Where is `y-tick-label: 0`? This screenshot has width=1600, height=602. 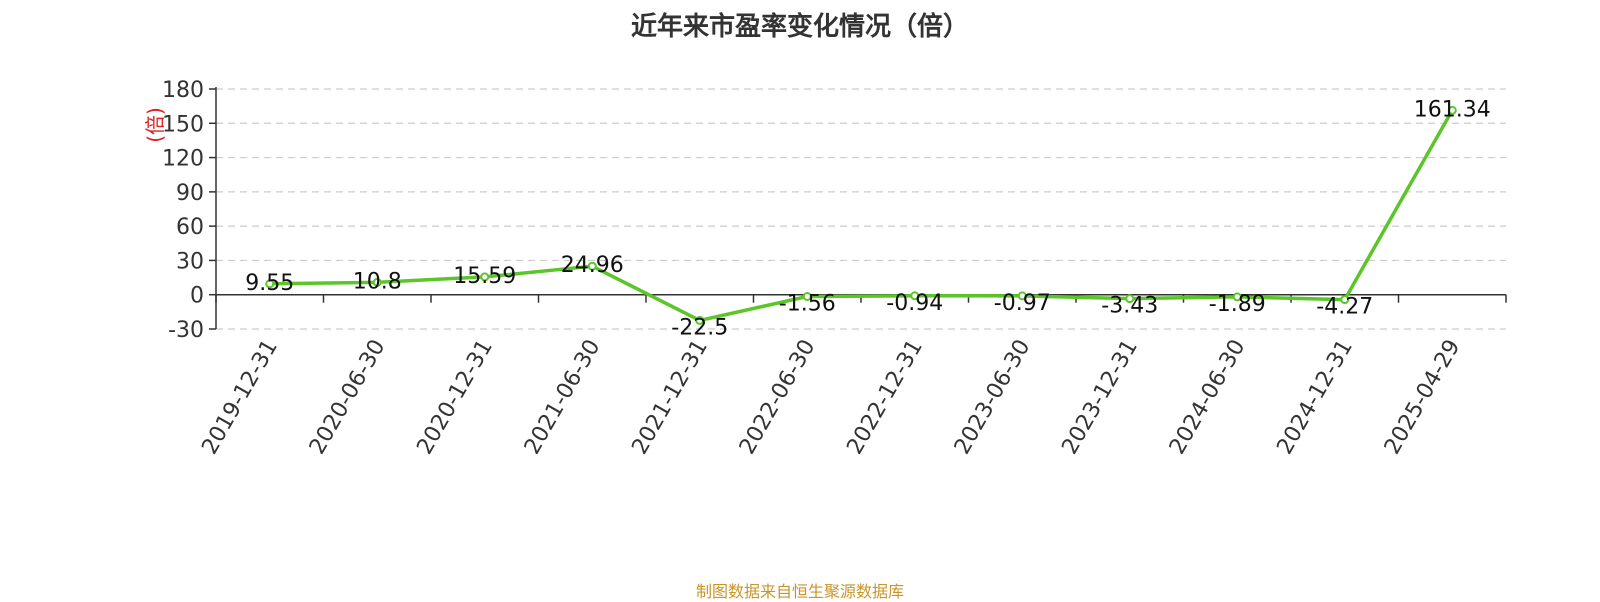 y-tick-label: 0 is located at coordinates (197, 296).